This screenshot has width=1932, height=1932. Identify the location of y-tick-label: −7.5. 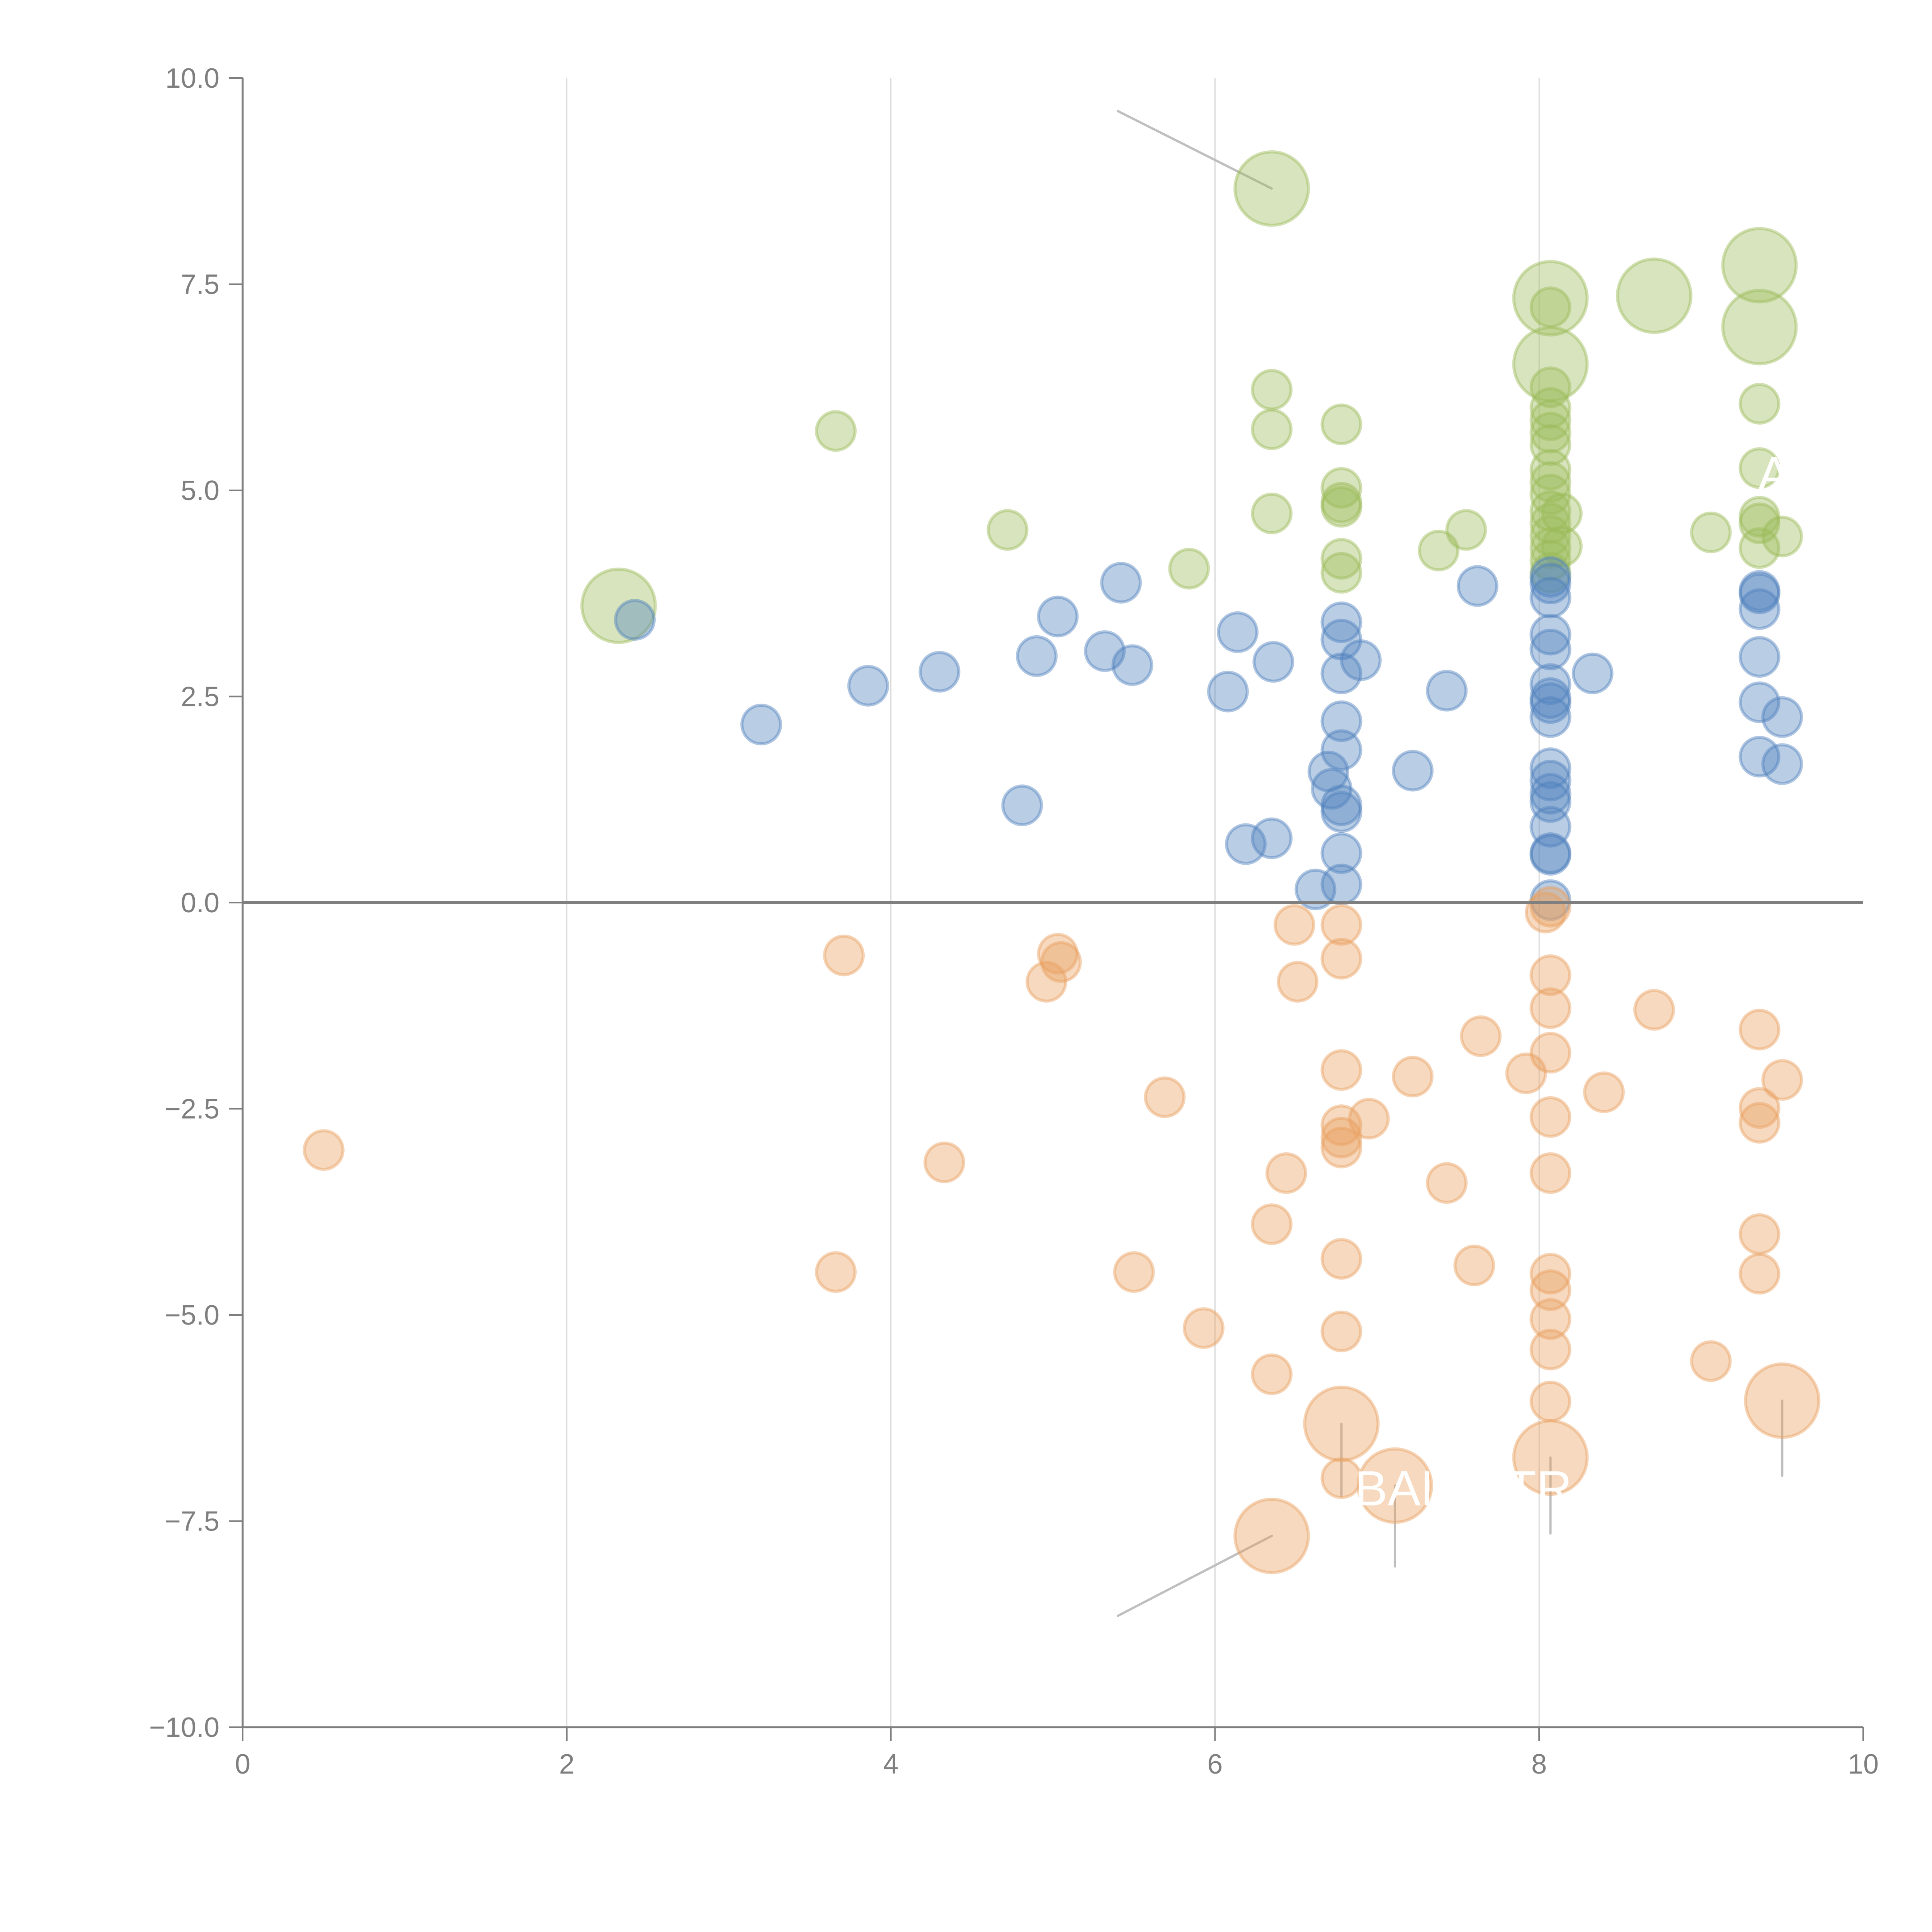
(192, 1522).